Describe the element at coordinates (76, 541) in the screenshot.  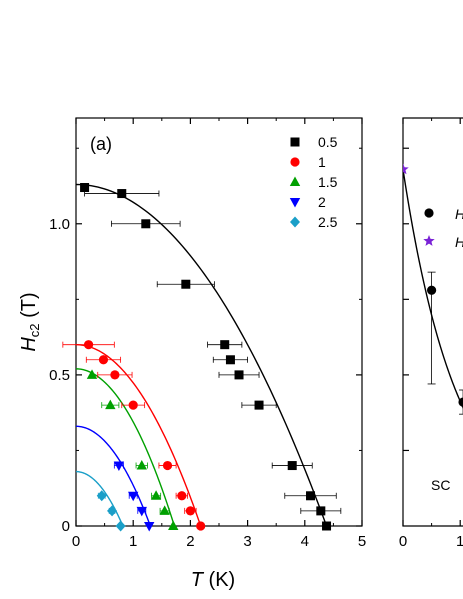
I see `x-tick-label: 0` at that location.